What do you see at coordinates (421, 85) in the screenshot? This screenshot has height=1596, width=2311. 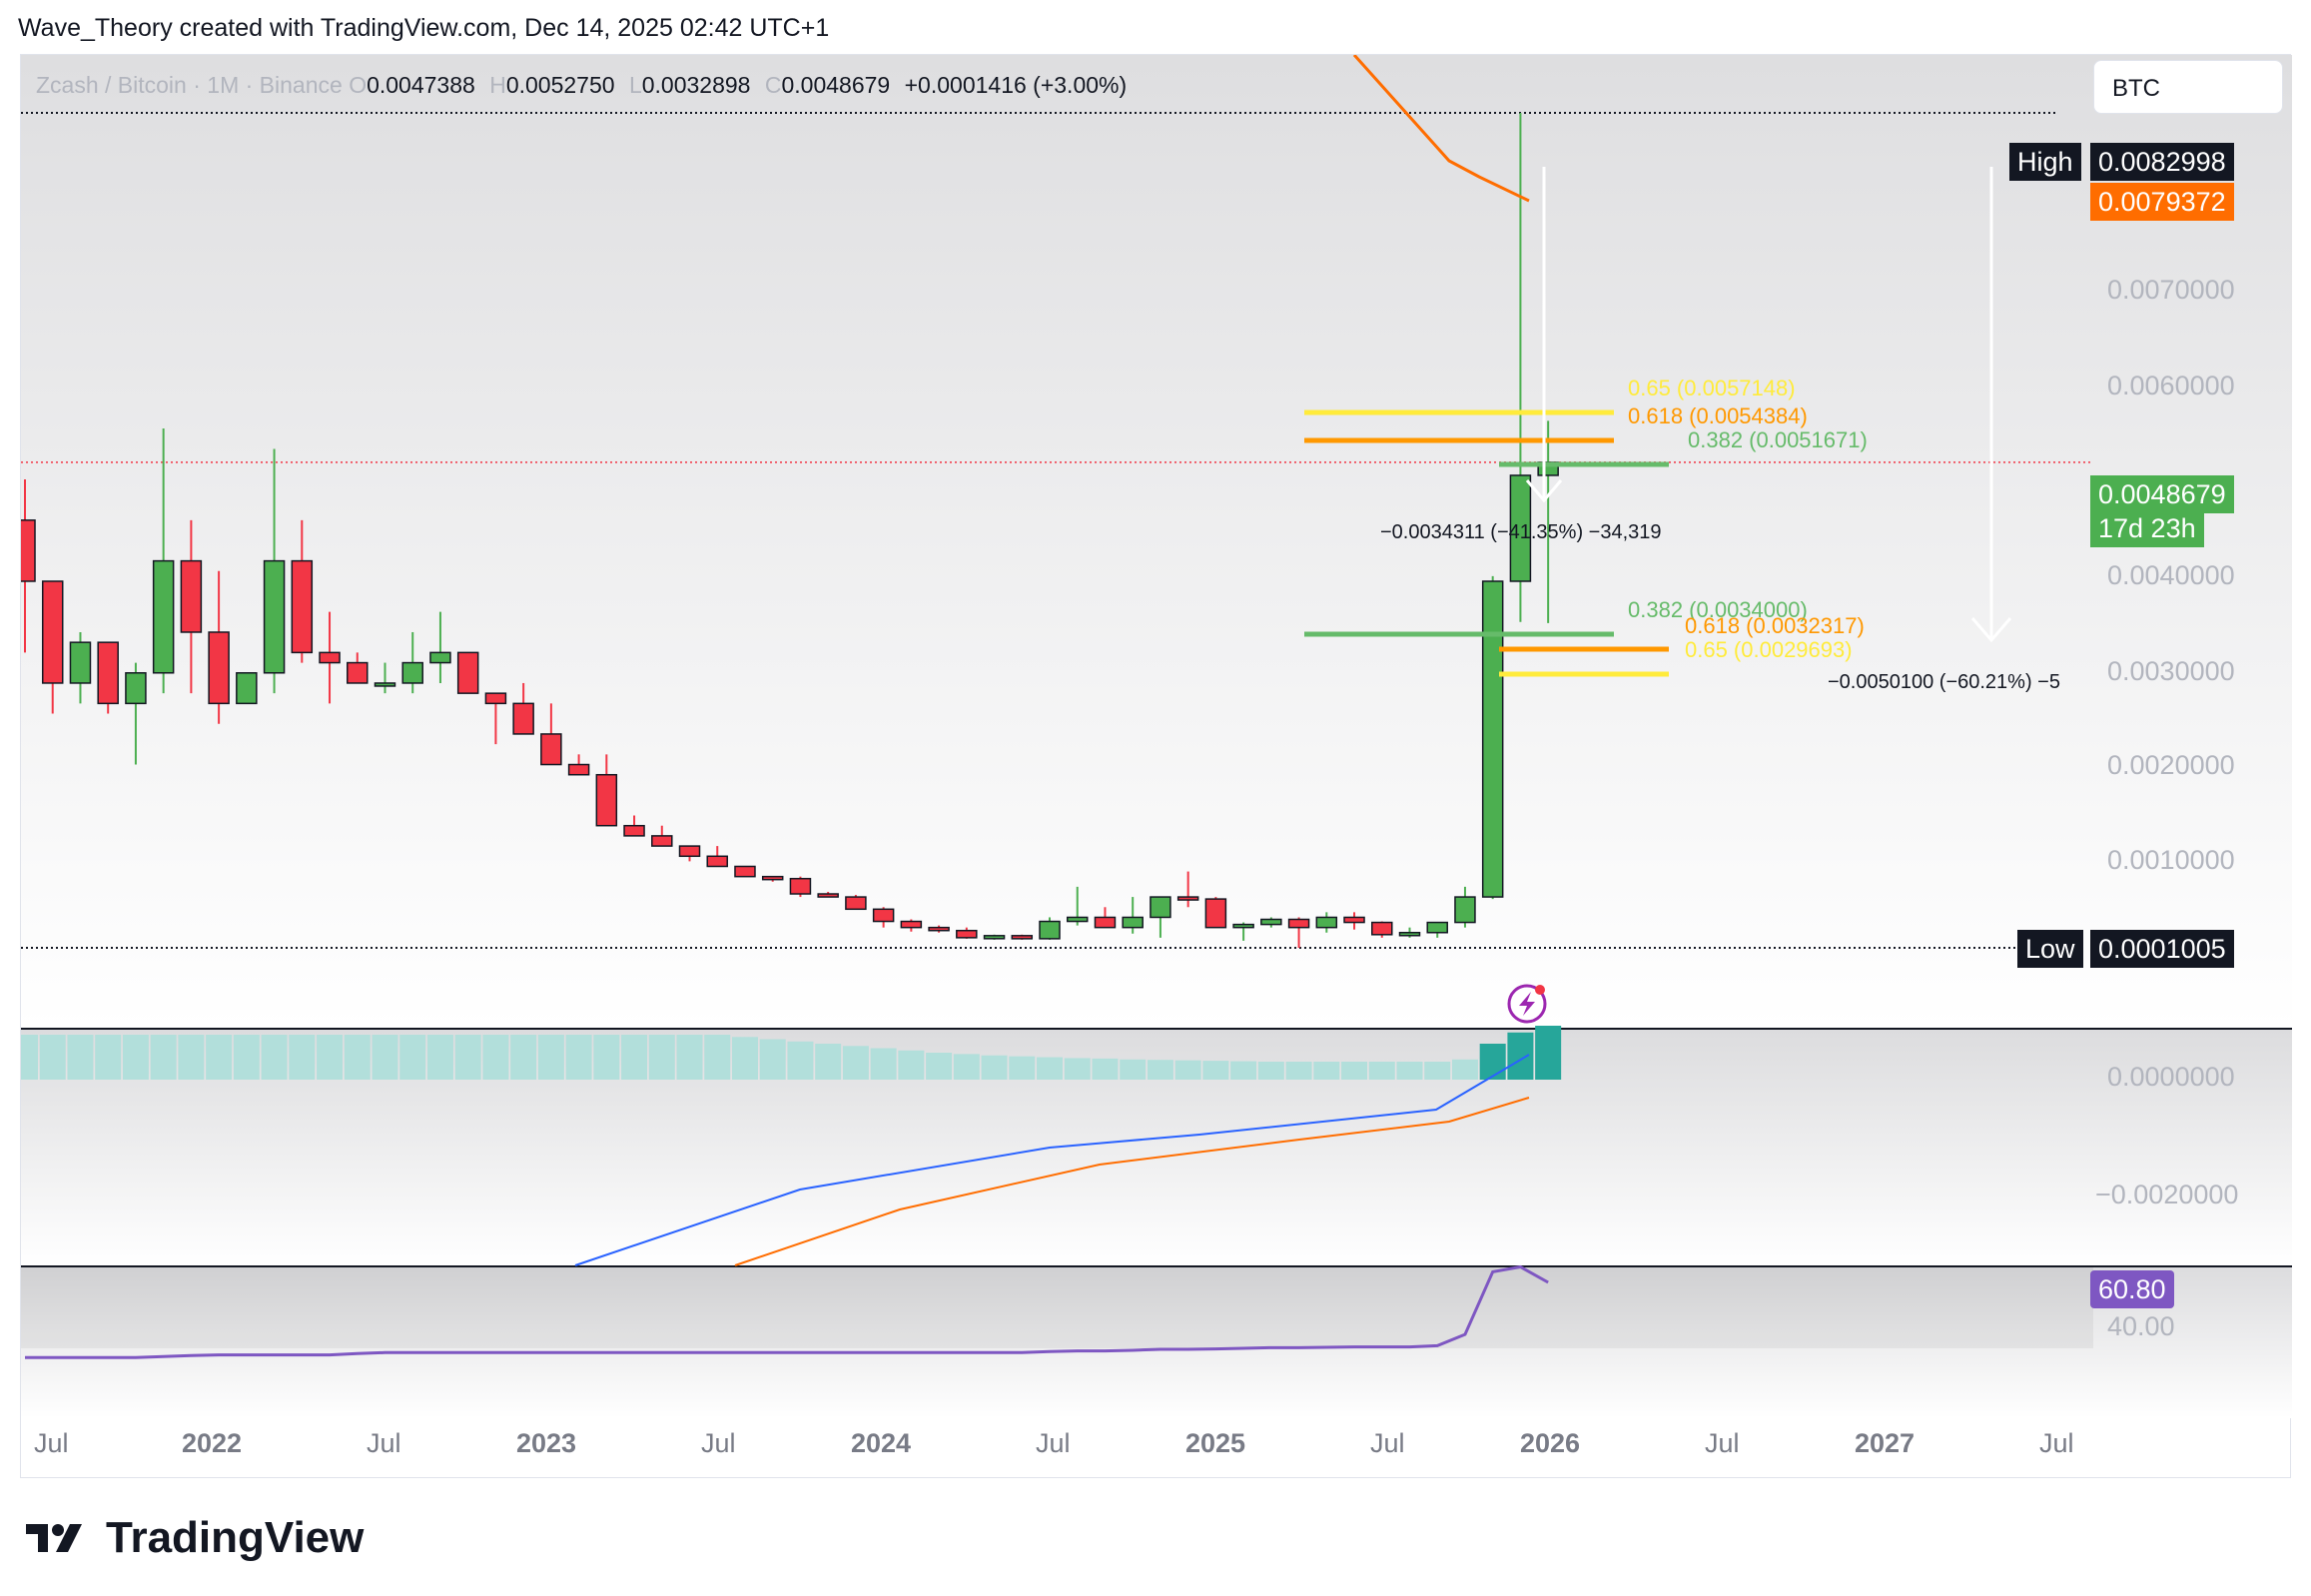 I see `open-value: 0.0047388` at bounding box center [421, 85].